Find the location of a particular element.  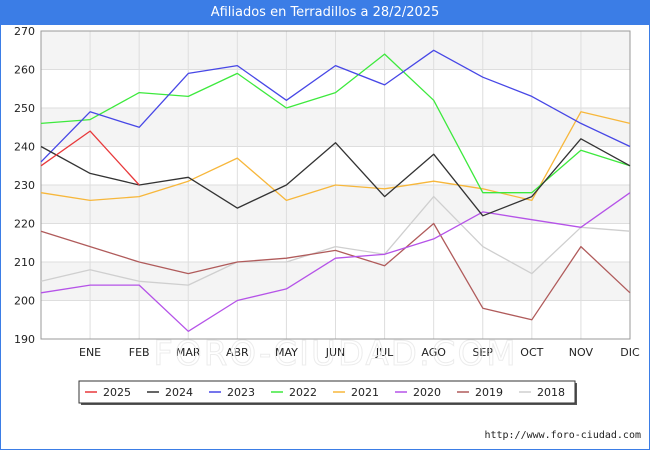

legend-label-2024: 2024 is located at coordinates (179, 392).